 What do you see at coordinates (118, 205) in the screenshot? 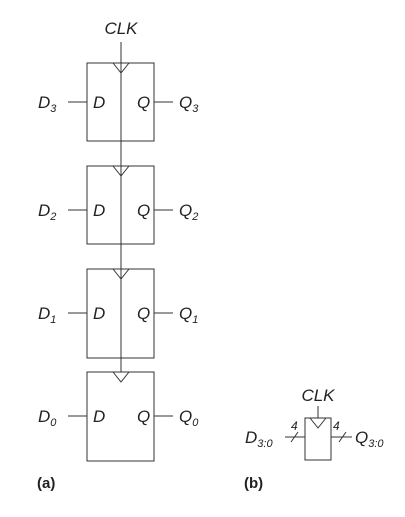
I see `flip-flop-2: D Q D2 Q2` at bounding box center [118, 205].